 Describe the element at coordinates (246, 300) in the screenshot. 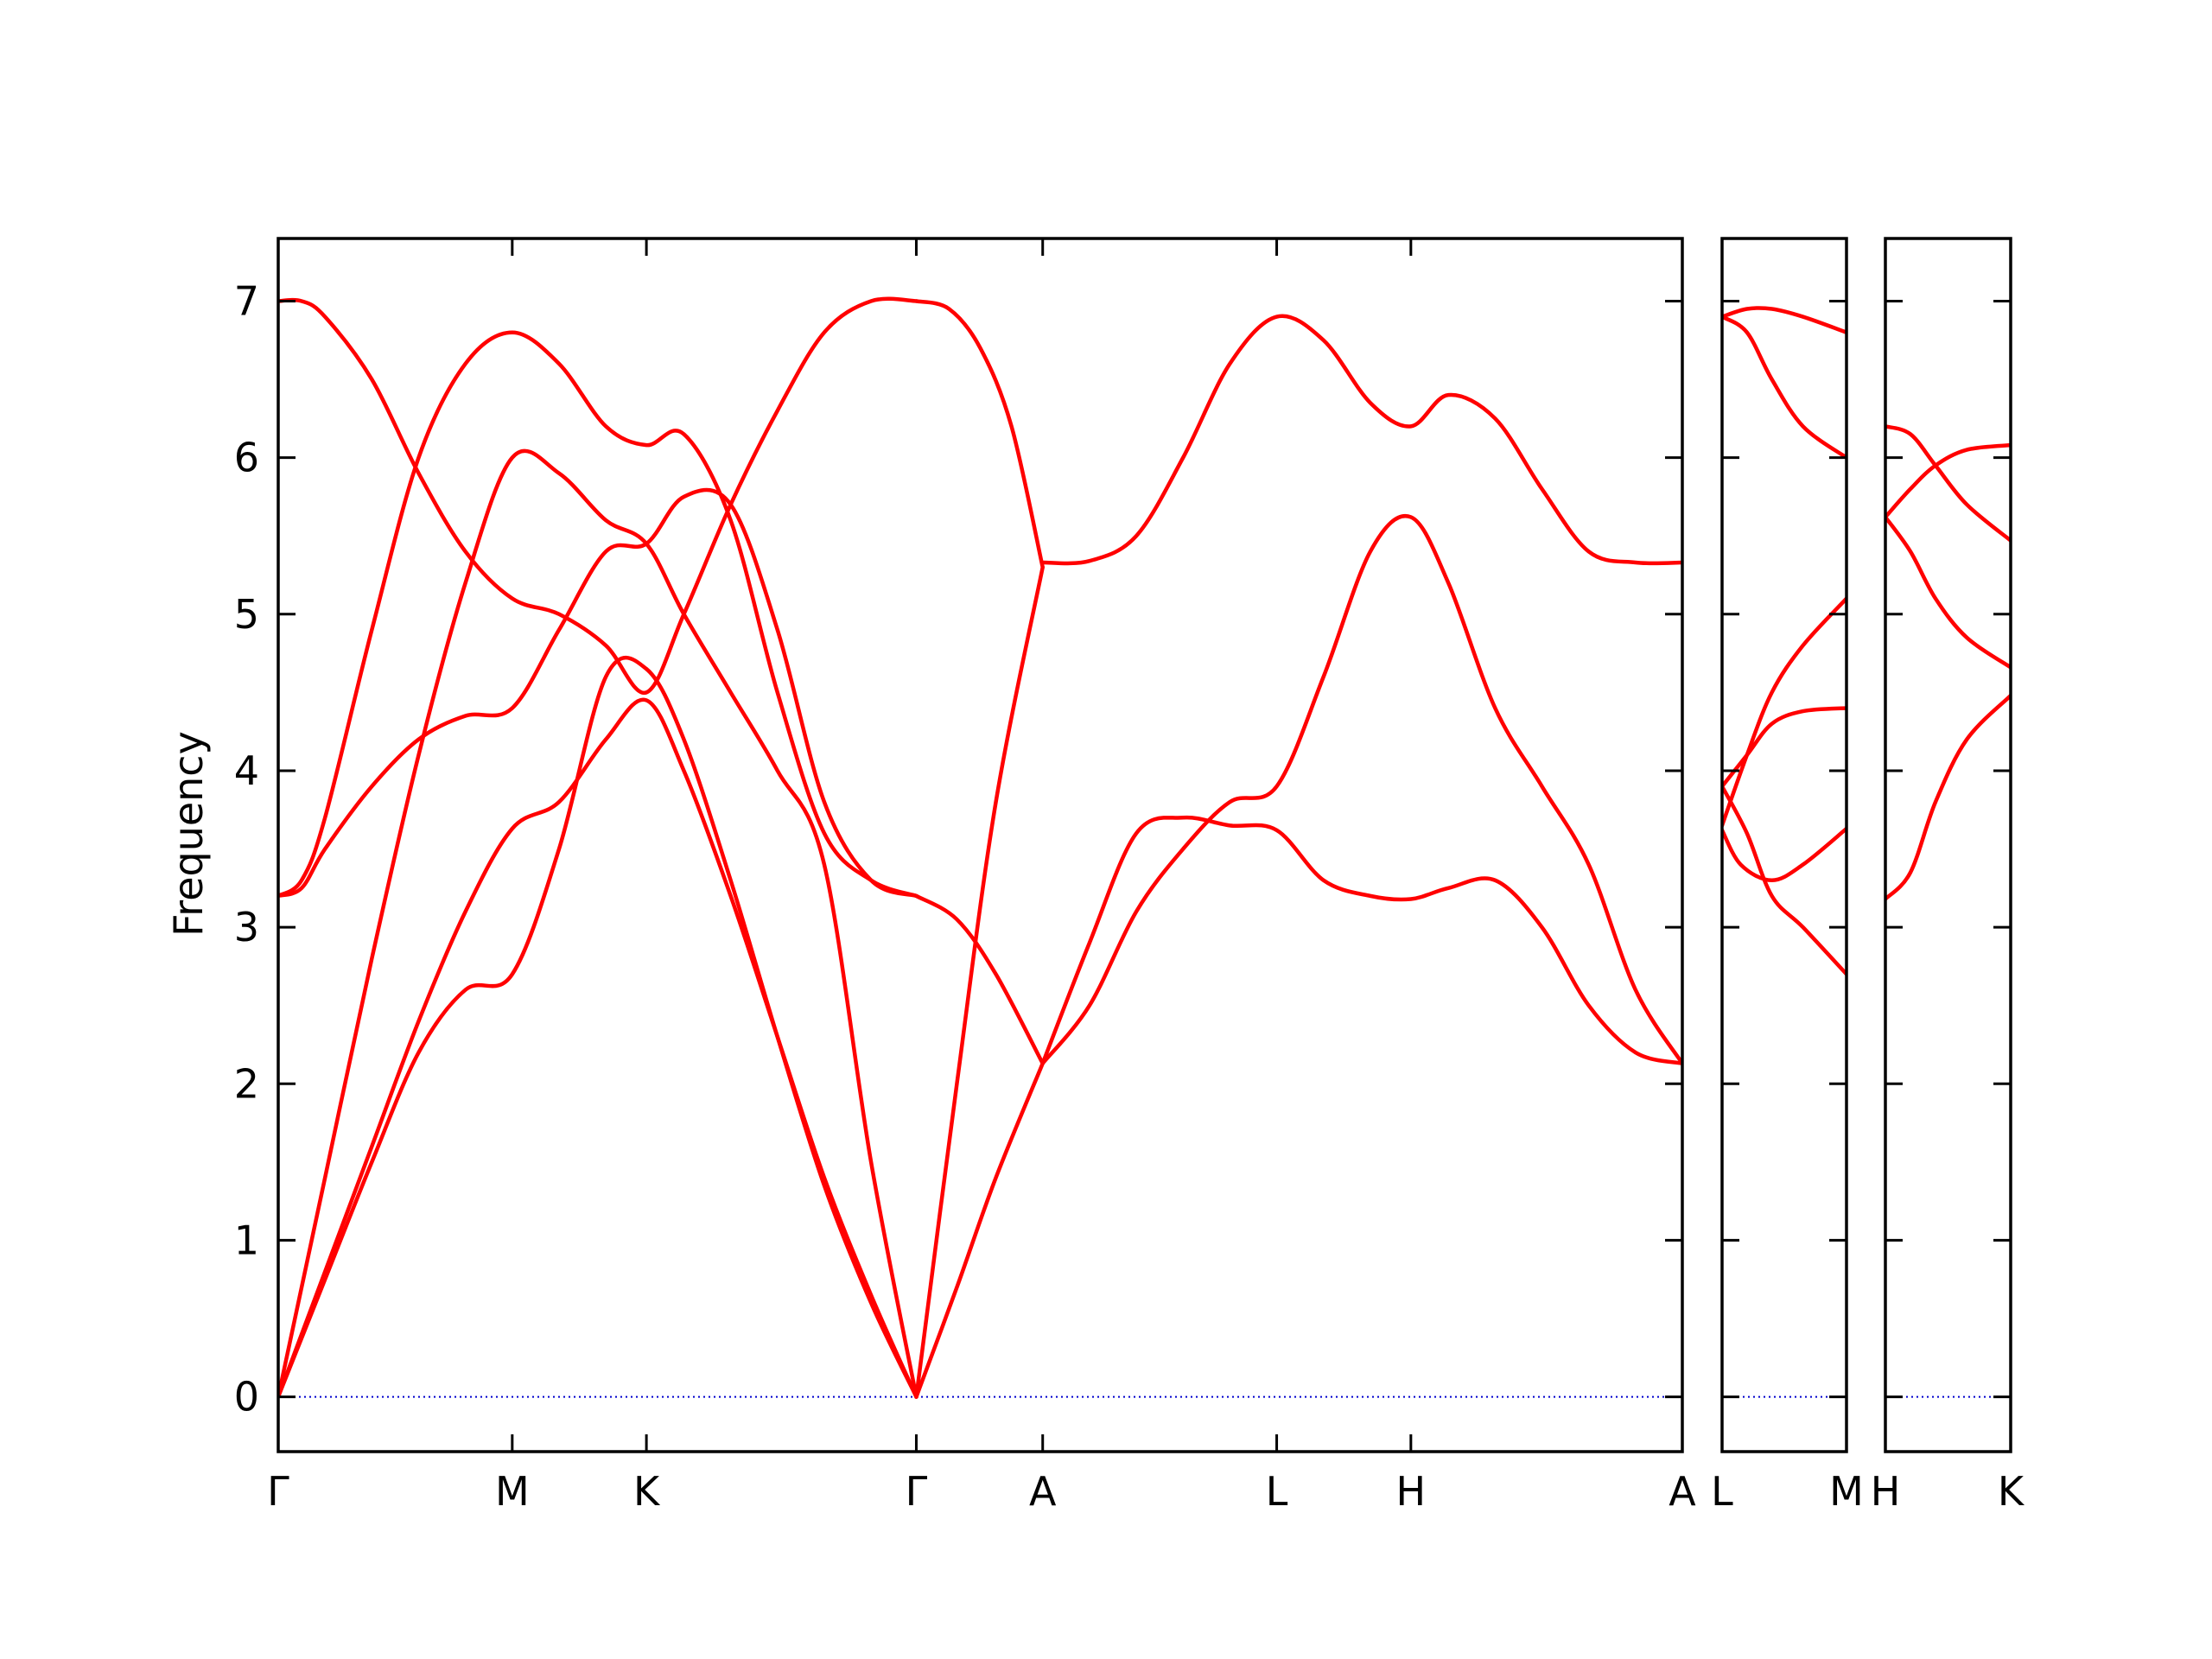

I see `y-tick-label: 7` at that location.